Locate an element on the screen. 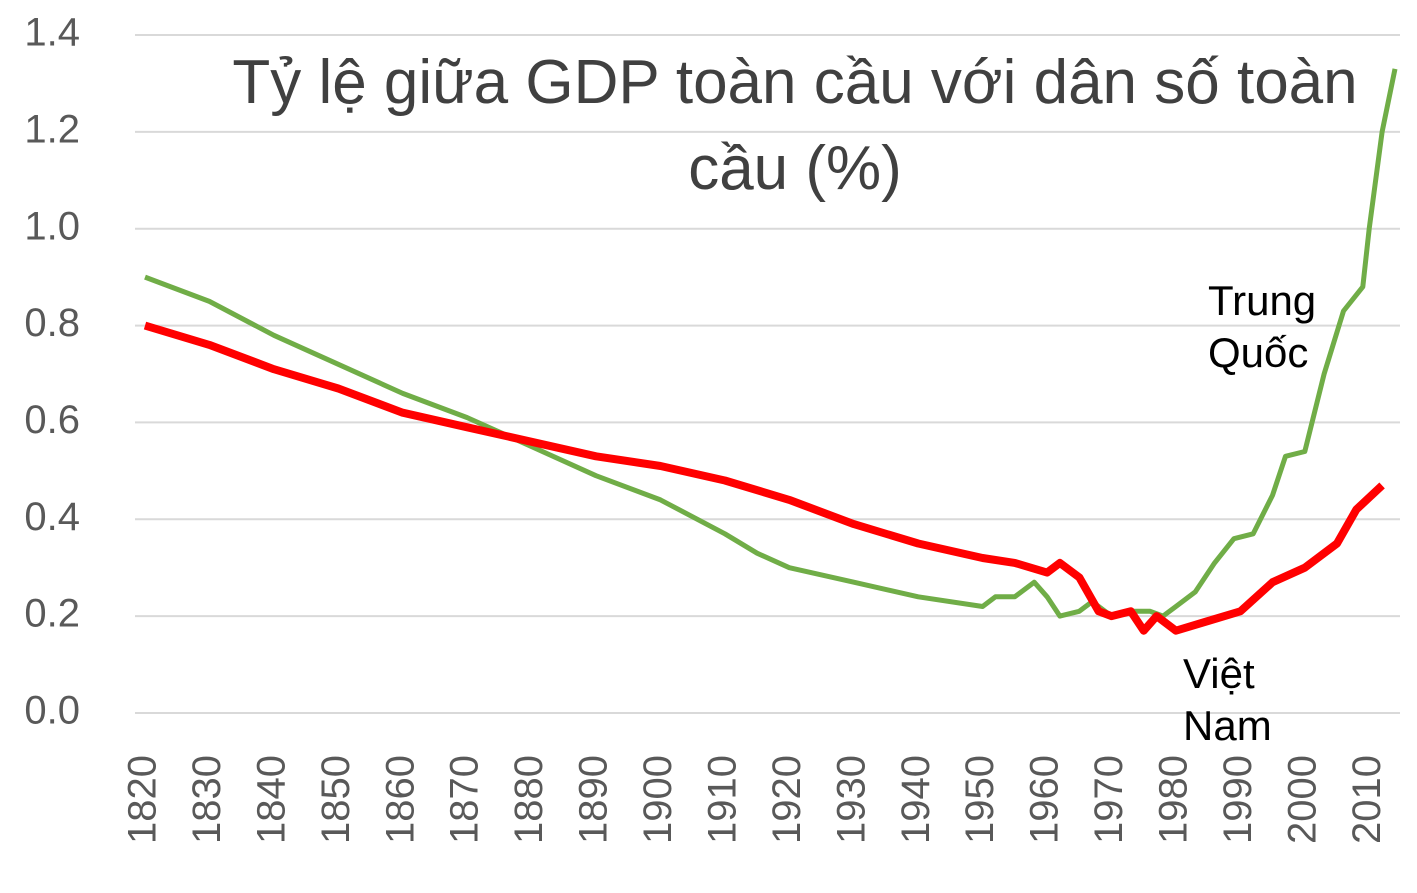 Image resolution: width=1417 pixels, height=893 pixels. y-tick-label: 0.0 is located at coordinates (52, 711).